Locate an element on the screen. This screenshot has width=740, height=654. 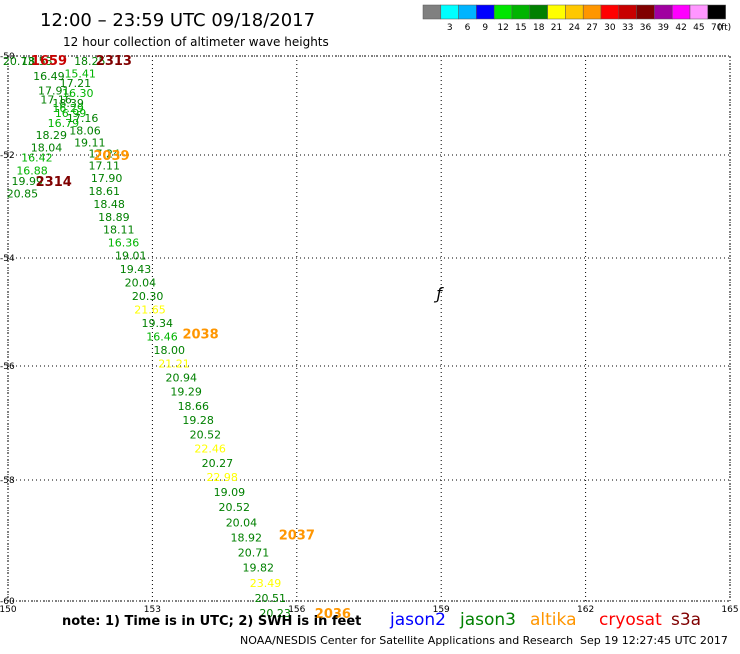
x-tick-label: 156 is located at coordinates (296, 610).